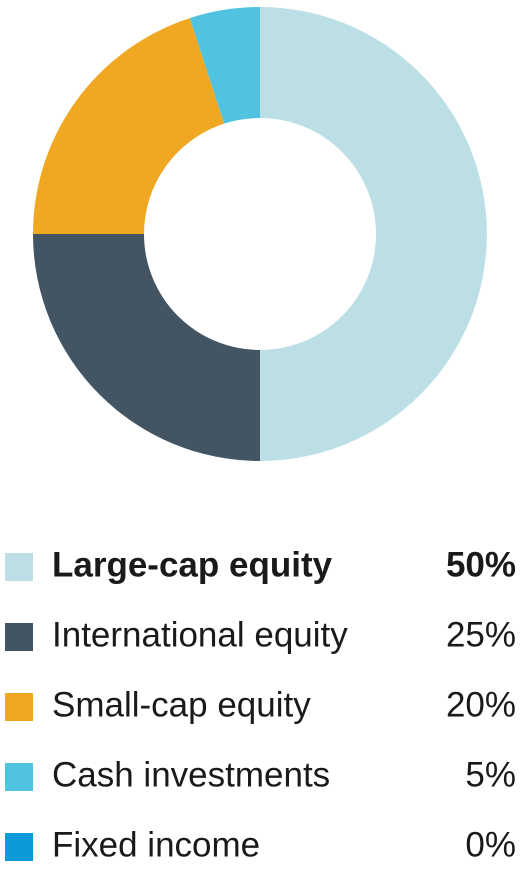 This screenshot has height=881, width=521. What do you see at coordinates (181, 704) in the screenshot?
I see `legend-label: Small-cap equity` at bounding box center [181, 704].